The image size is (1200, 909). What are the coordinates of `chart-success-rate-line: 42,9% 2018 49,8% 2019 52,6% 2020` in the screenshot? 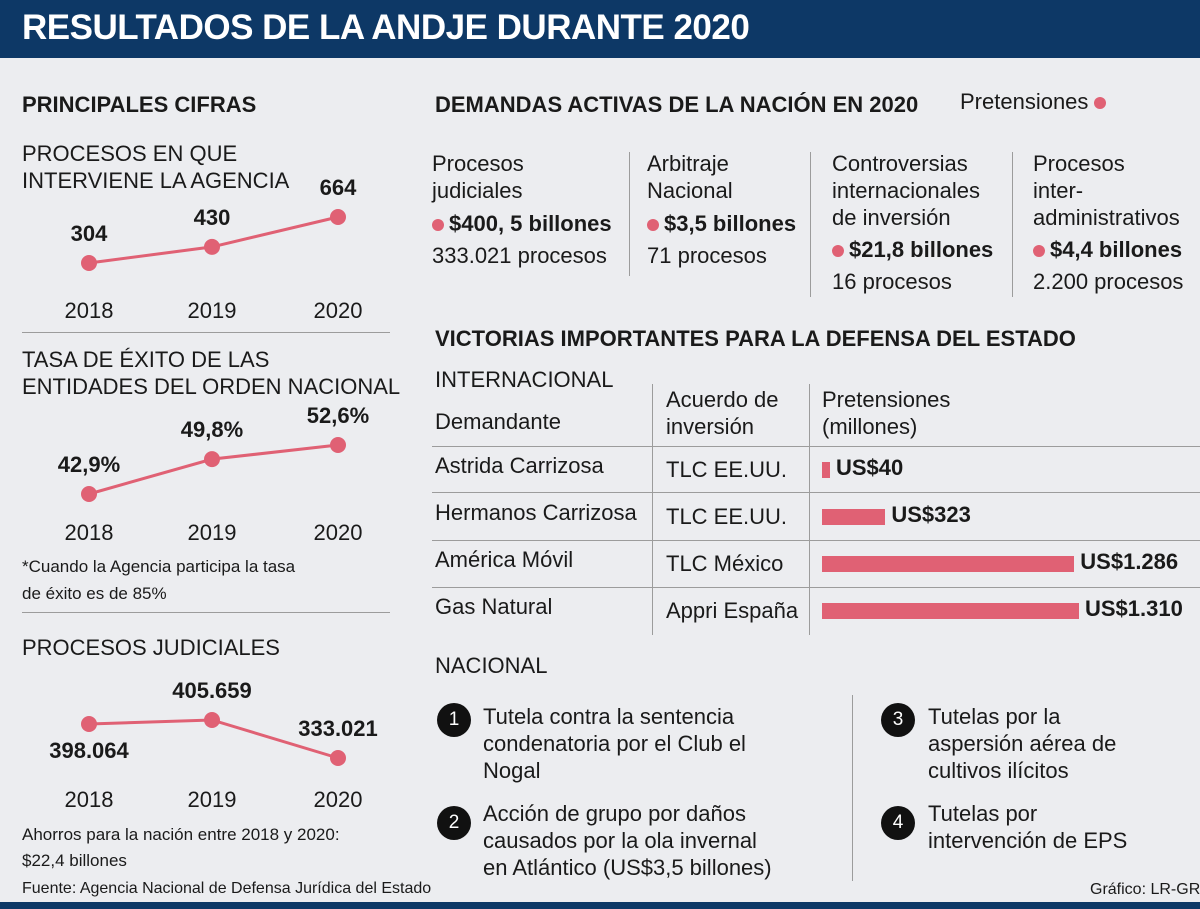 It's located at (213, 474).